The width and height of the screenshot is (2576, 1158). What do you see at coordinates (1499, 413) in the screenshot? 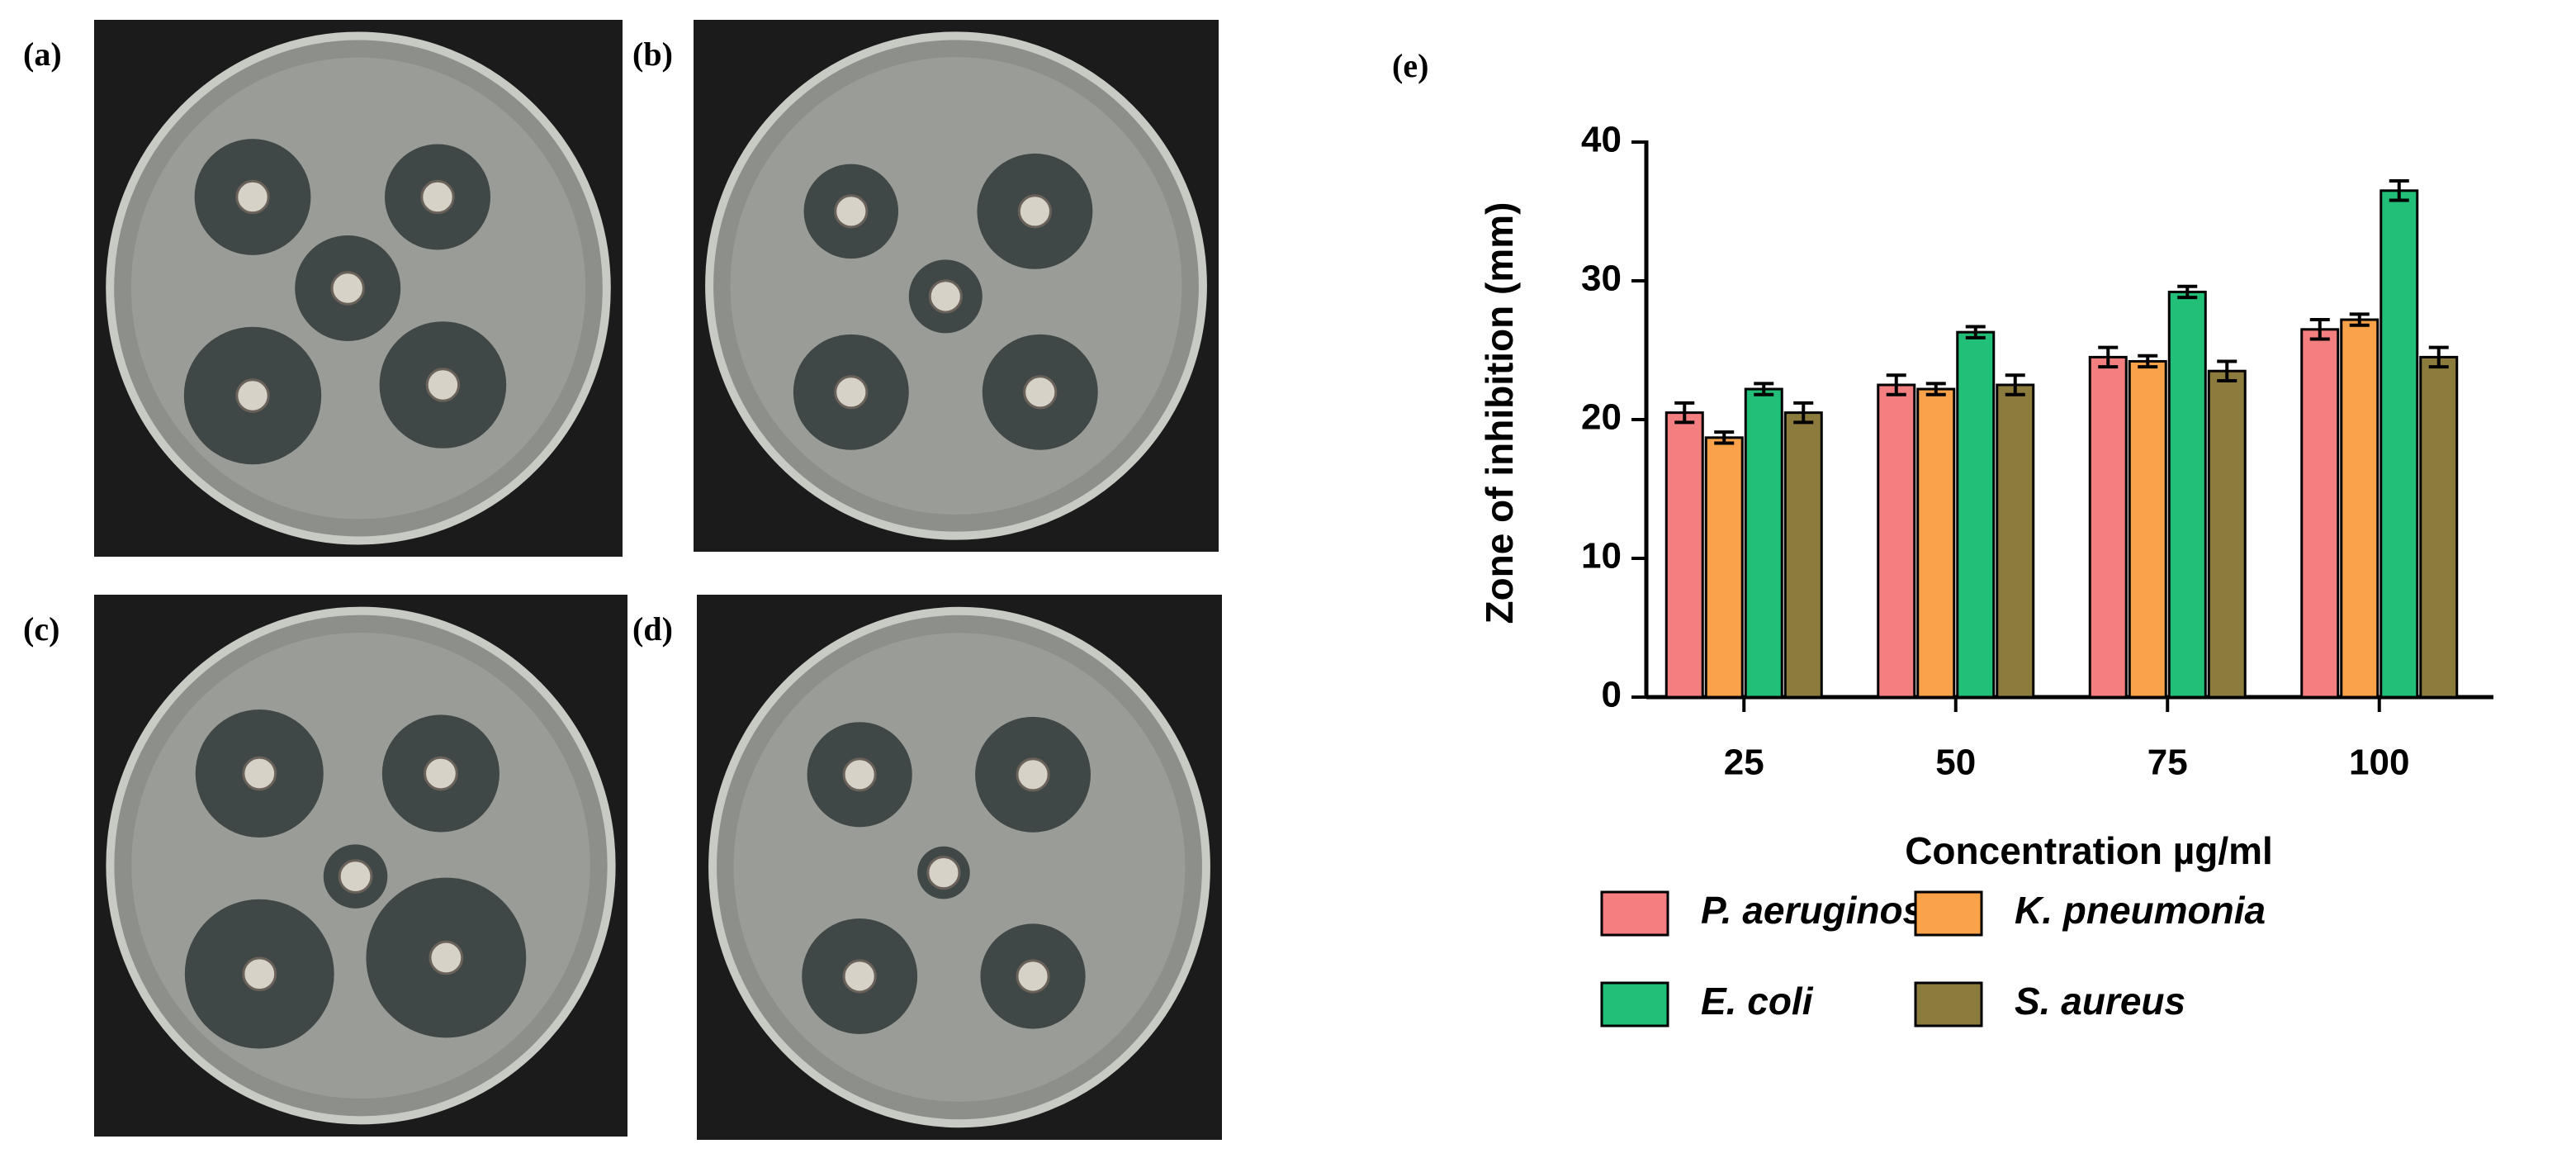
I see `y-axis-title: Zone of inhibition (mm)` at bounding box center [1499, 413].